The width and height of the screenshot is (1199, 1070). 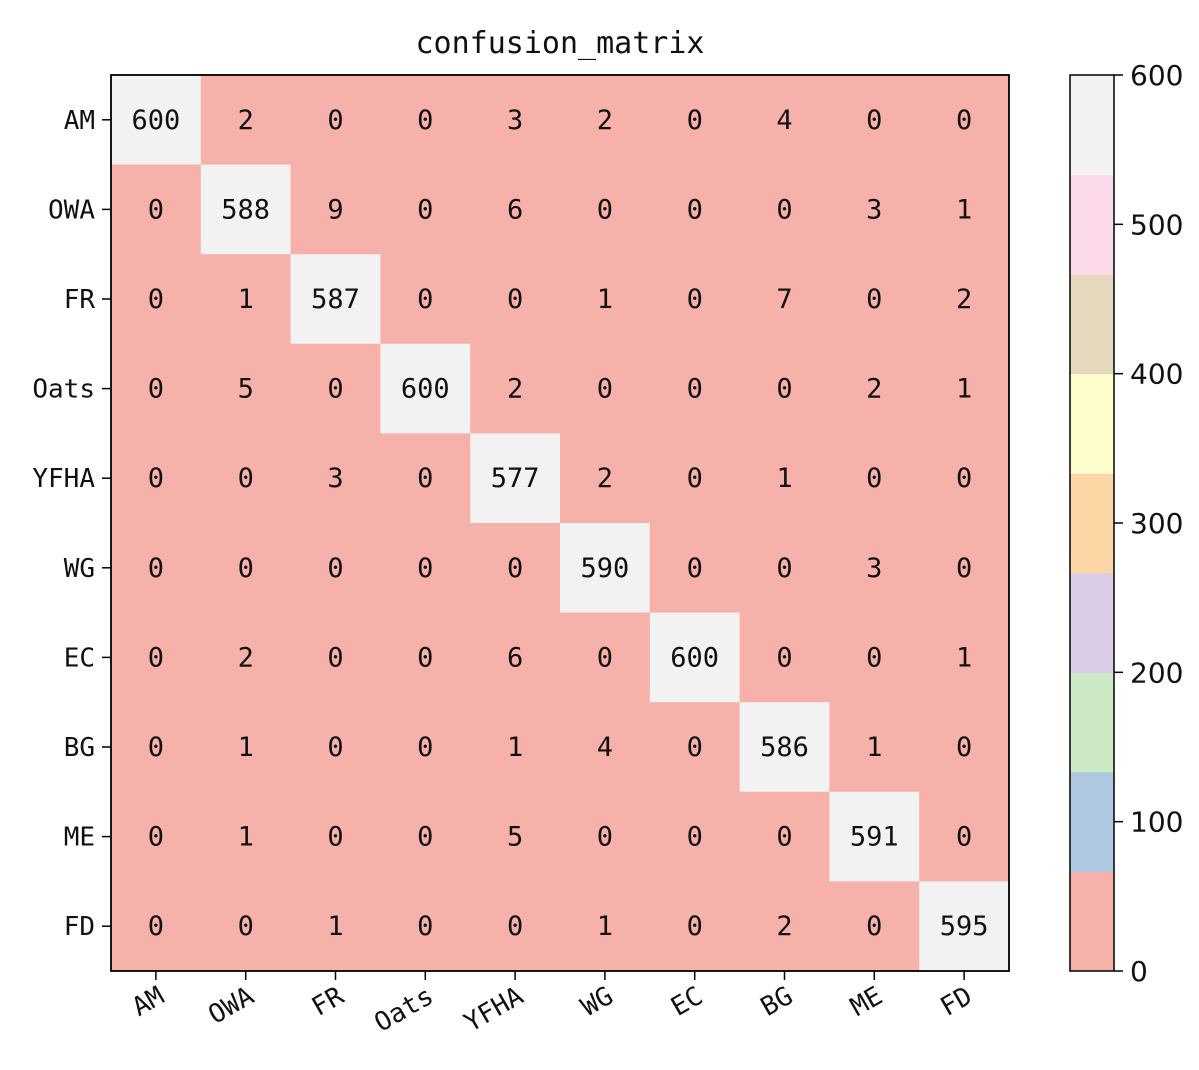 I want to click on x-tick-label: AM, so click(x=148, y=1002).